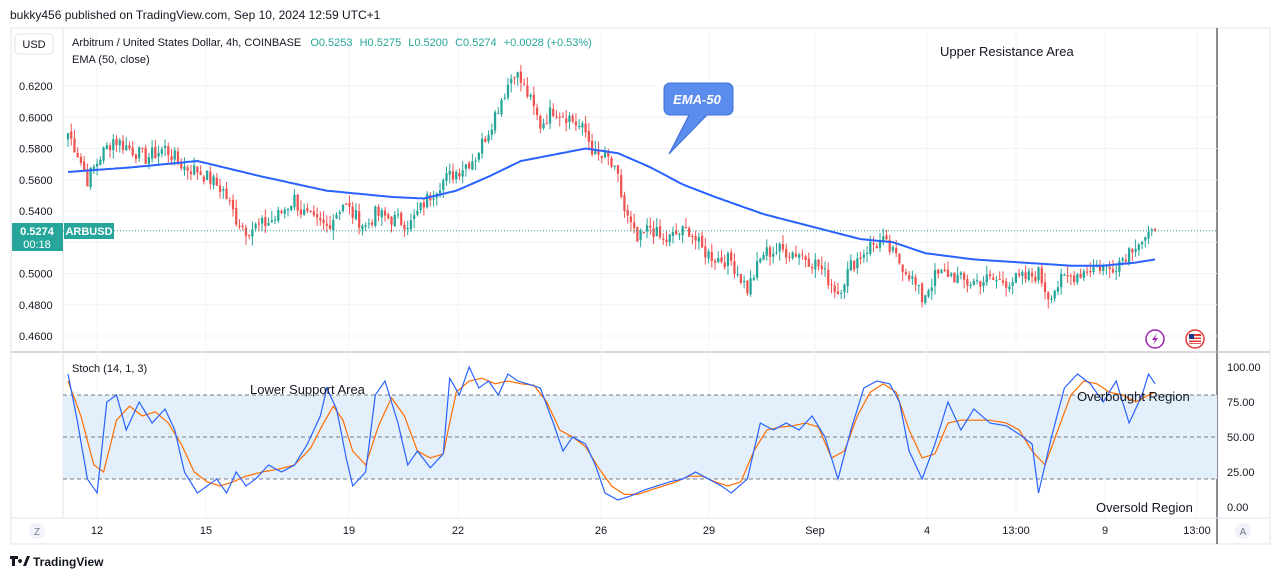  What do you see at coordinates (1133, 396) in the screenshot?
I see `overbought-label: Overbought Region` at bounding box center [1133, 396].